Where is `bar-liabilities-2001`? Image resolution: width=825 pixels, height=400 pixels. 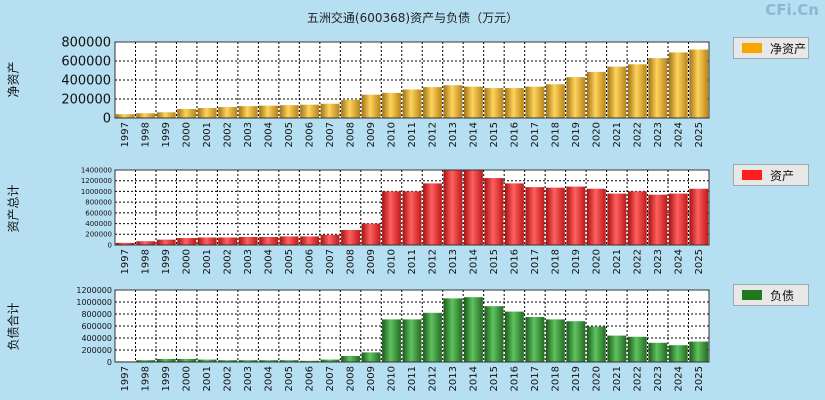
bar-liabilities-2001 is located at coordinates (207, 360).